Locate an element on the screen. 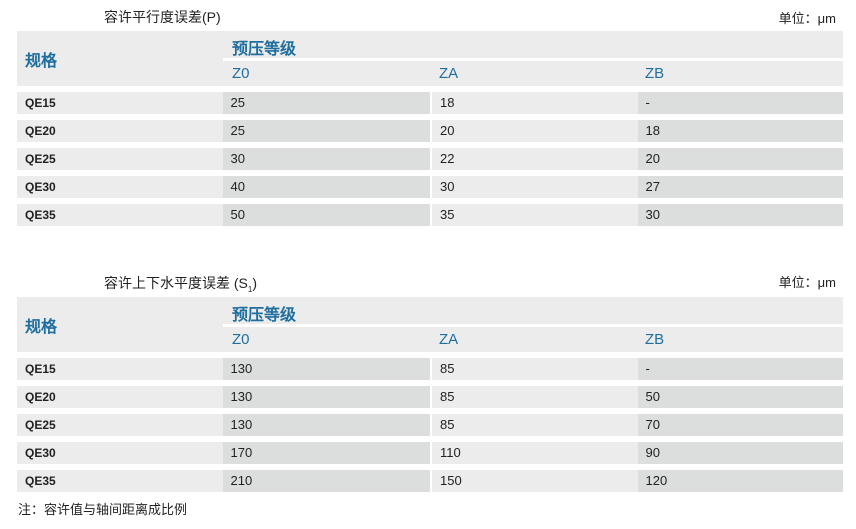 This screenshot has height=529, width=856. table-row: QE15 130 85 - is located at coordinates (430, 369).